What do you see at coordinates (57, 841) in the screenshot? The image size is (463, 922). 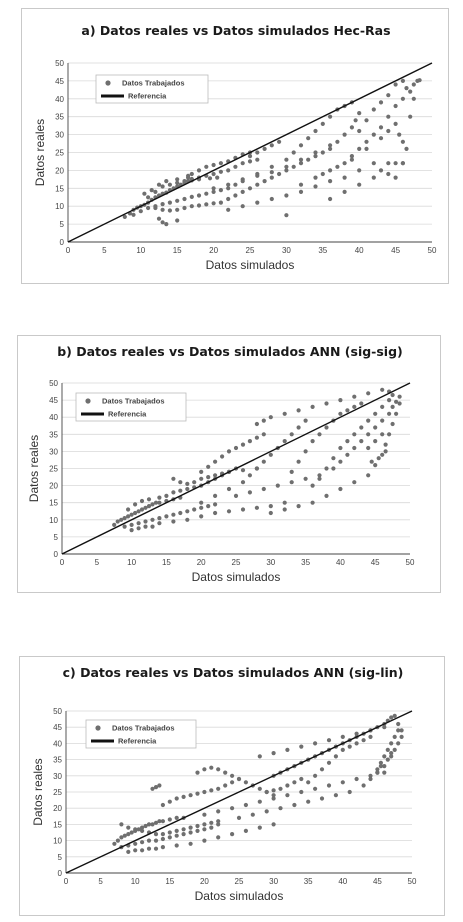 I see `y-tick-label: 10` at bounding box center [57, 841].